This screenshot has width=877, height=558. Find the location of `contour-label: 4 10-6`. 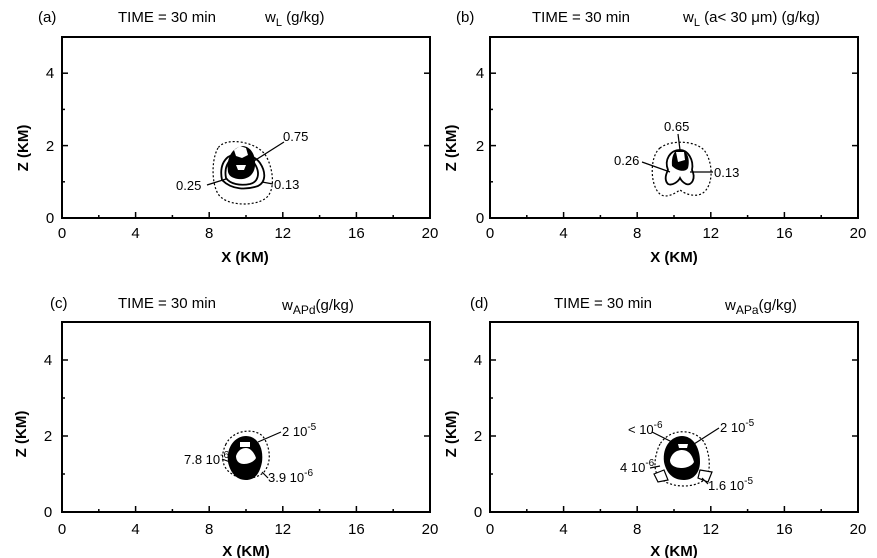

contour-label: 4 10-6 is located at coordinates (637, 466).